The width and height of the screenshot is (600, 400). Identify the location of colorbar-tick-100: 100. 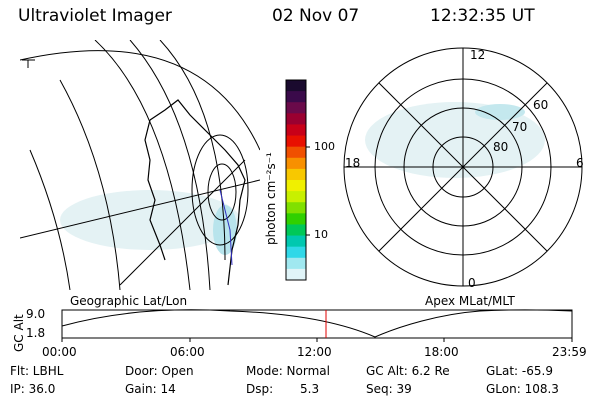
(324, 146).